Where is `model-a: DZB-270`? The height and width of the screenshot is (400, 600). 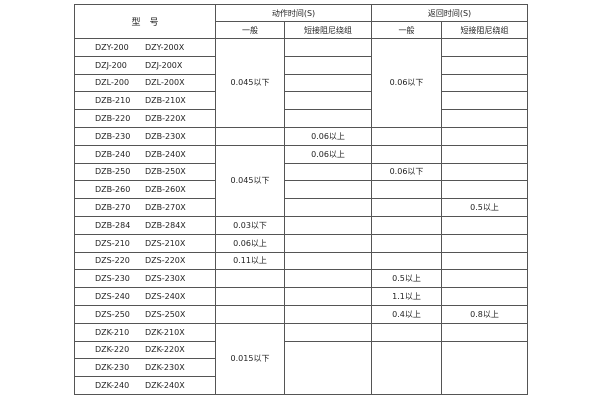
model-a: DZB-270 is located at coordinates (113, 208).